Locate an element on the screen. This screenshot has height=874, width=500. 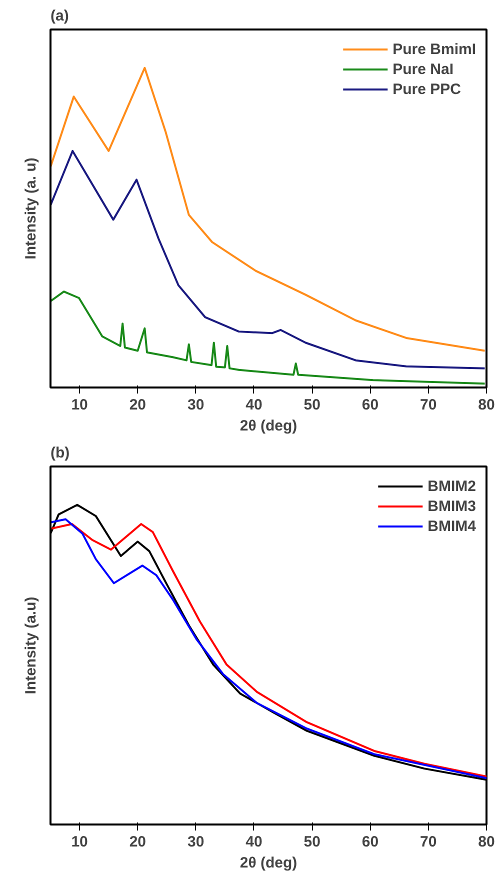
legend-label: BMIM4 is located at coordinates (452, 526).